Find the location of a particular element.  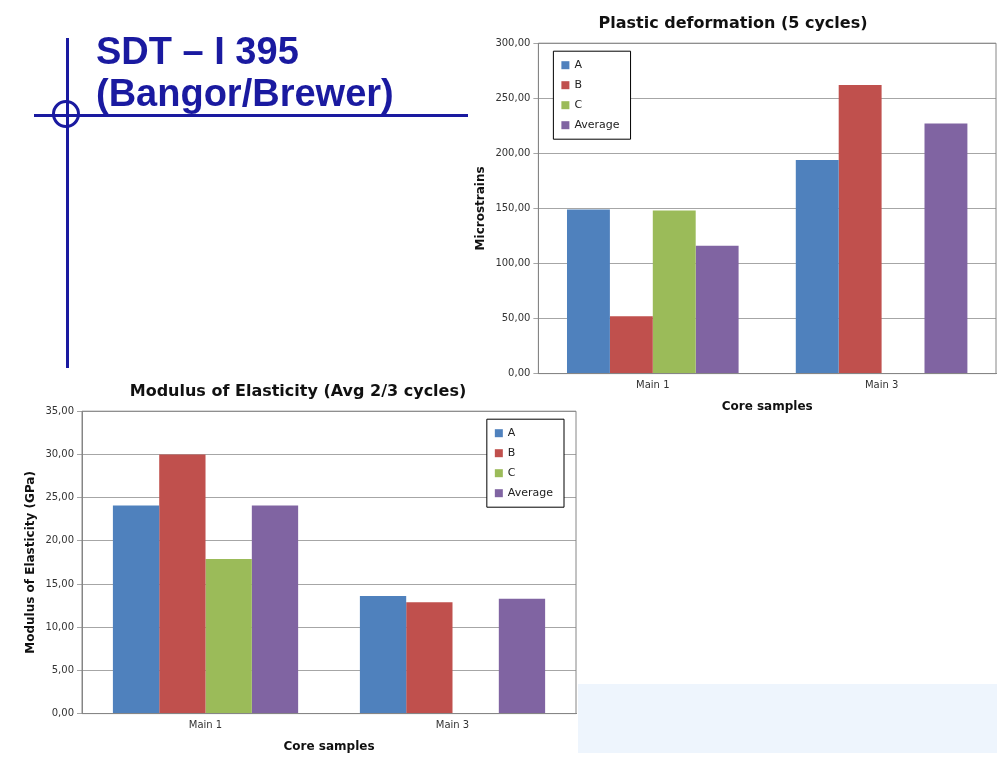

text: SDT – I 395 (Bangor/Brewer) is located at coordinates (245, 72).